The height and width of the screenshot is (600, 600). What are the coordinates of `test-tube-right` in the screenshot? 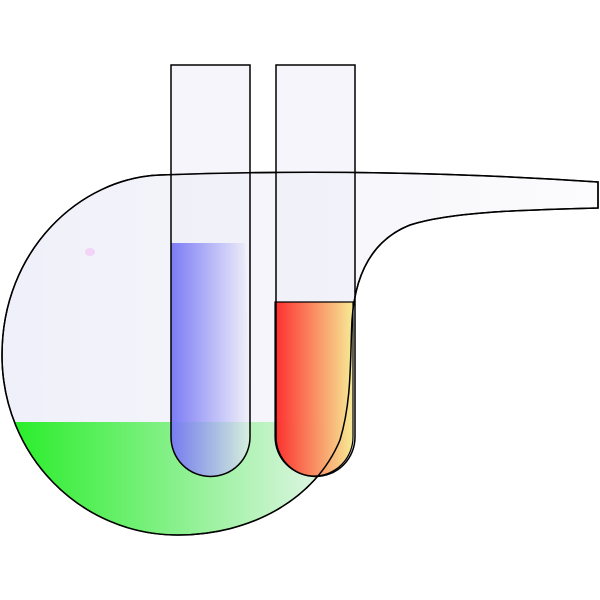 It's located at (315, 271).